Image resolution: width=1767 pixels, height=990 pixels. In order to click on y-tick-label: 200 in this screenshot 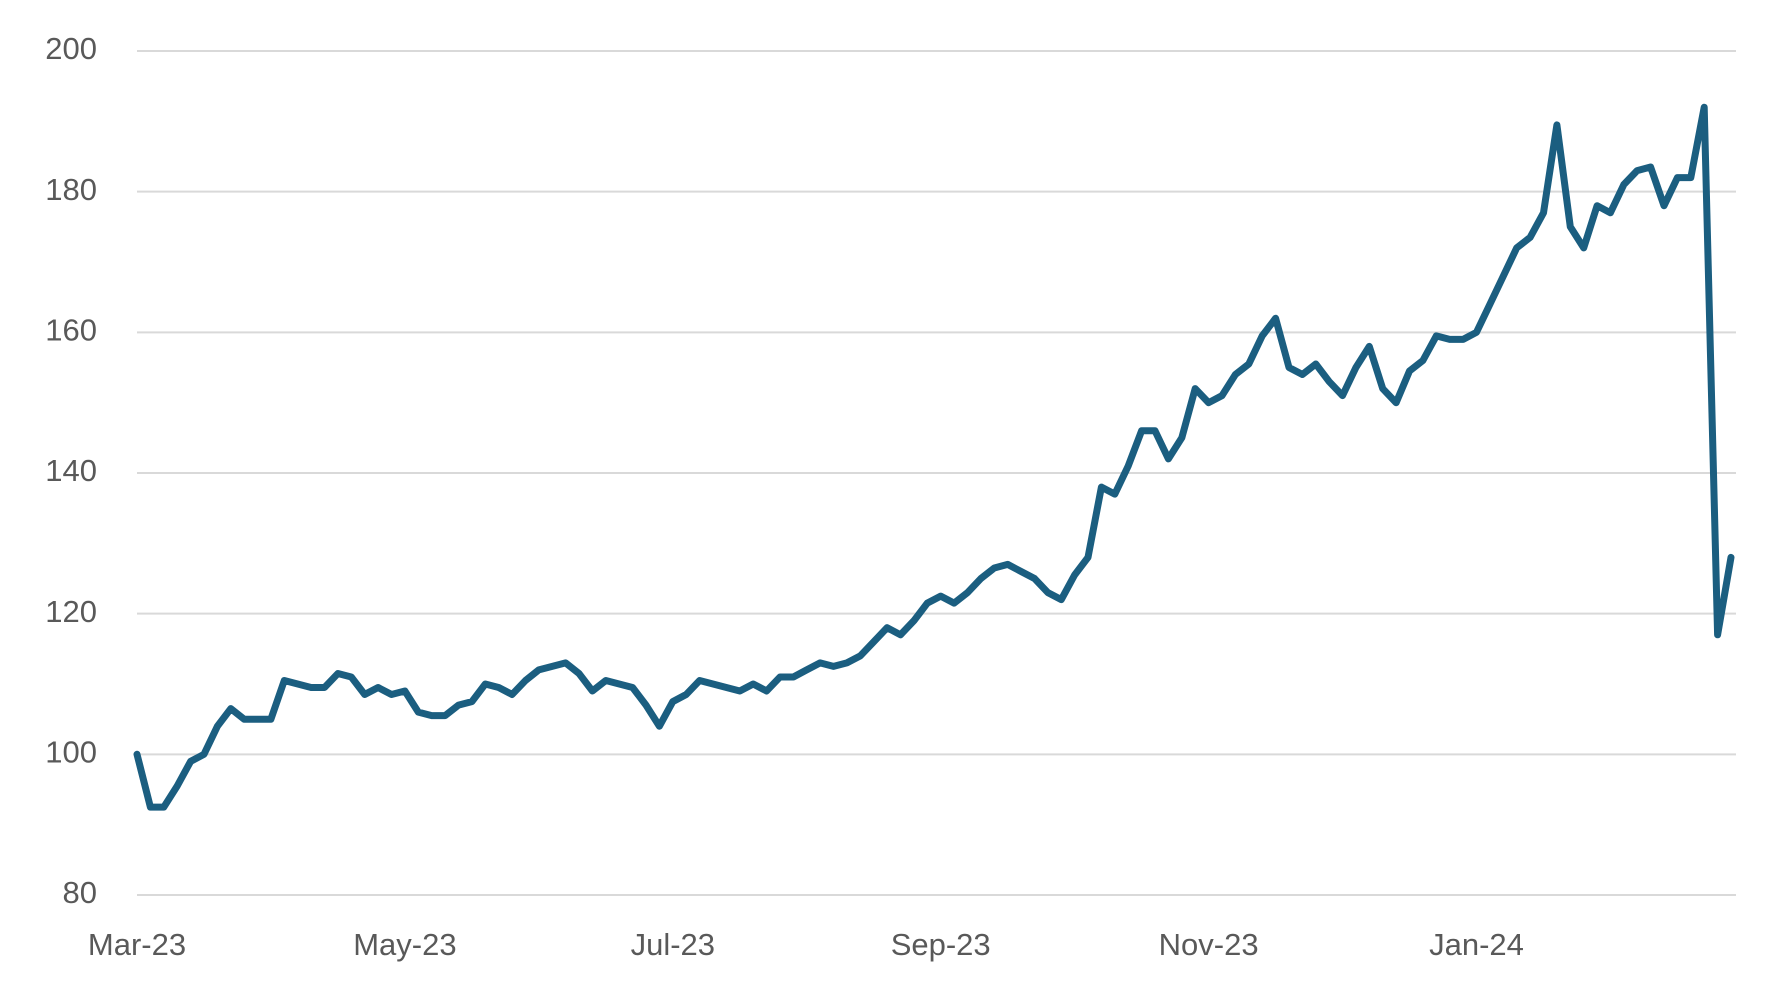, I will do `click(71, 48)`.